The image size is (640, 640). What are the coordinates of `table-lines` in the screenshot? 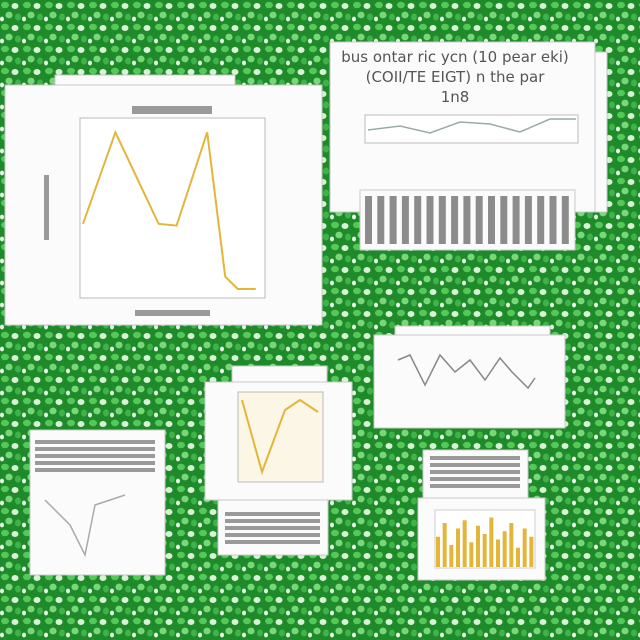 It's located at (467, 220).